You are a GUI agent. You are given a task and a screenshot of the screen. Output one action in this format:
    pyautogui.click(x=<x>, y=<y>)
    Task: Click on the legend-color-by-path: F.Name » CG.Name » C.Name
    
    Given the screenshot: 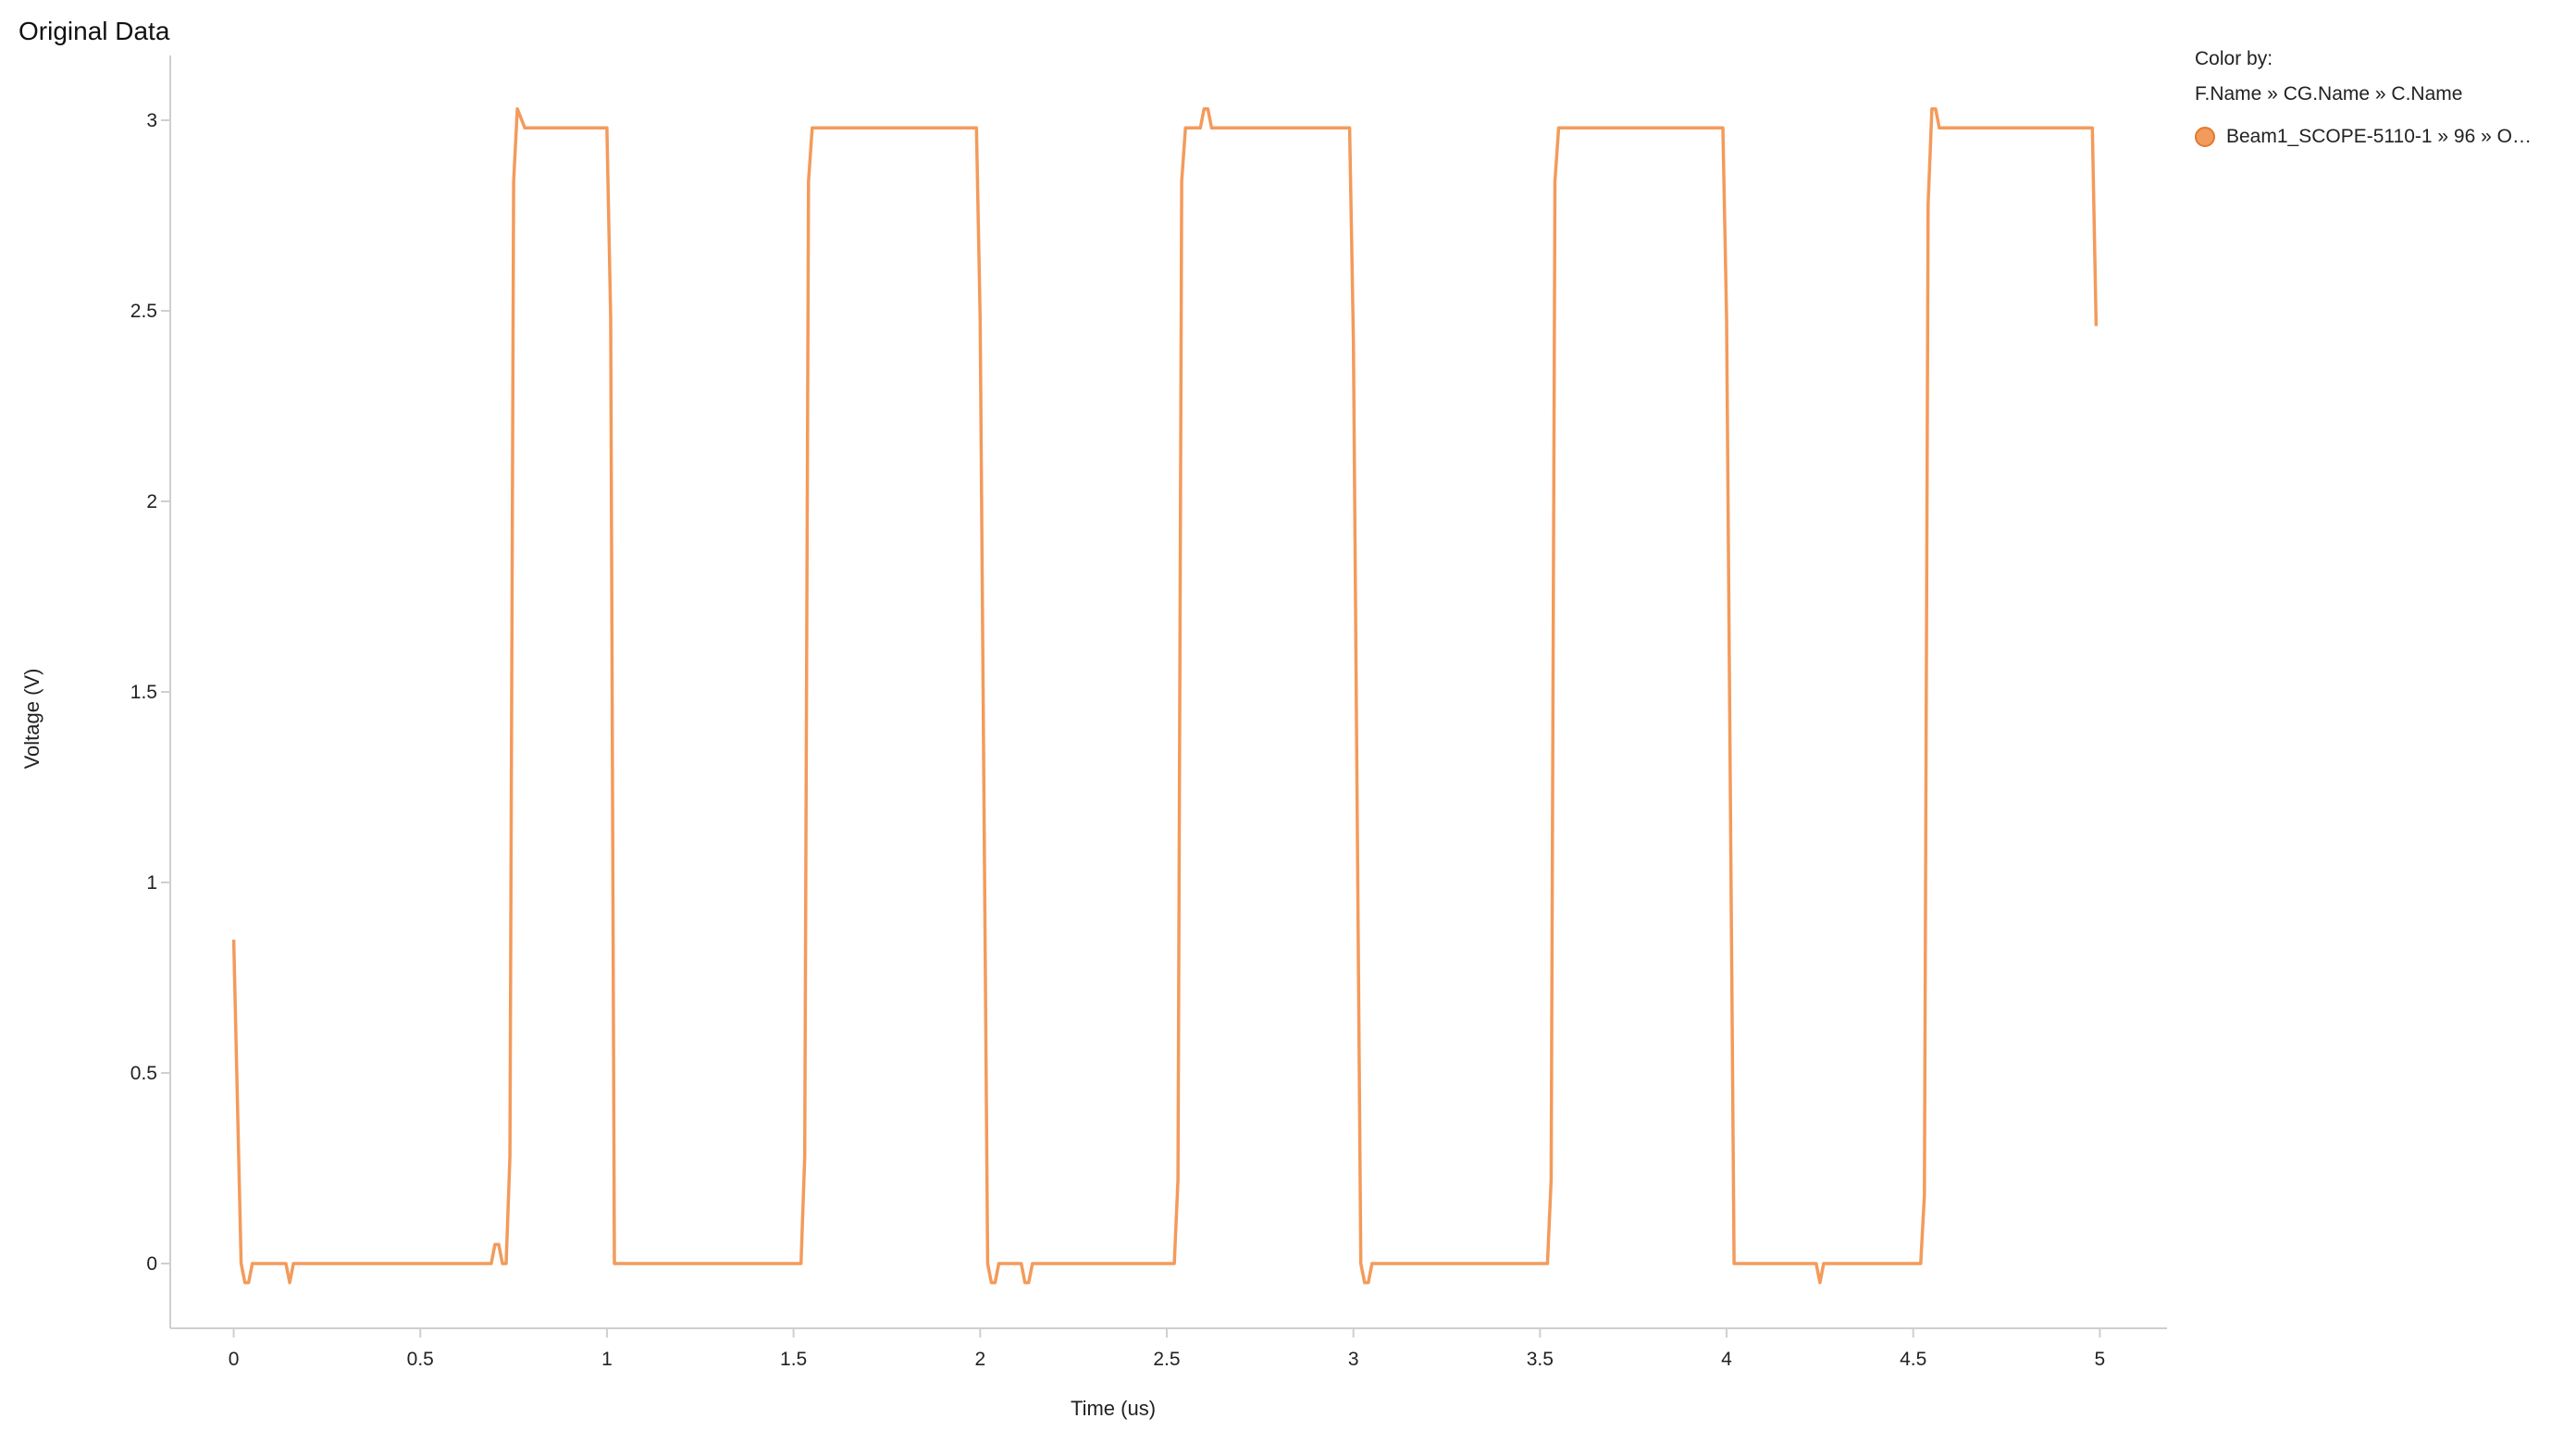 What is the action you would take?
    pyautogui.click(x=2329, y=94)
    